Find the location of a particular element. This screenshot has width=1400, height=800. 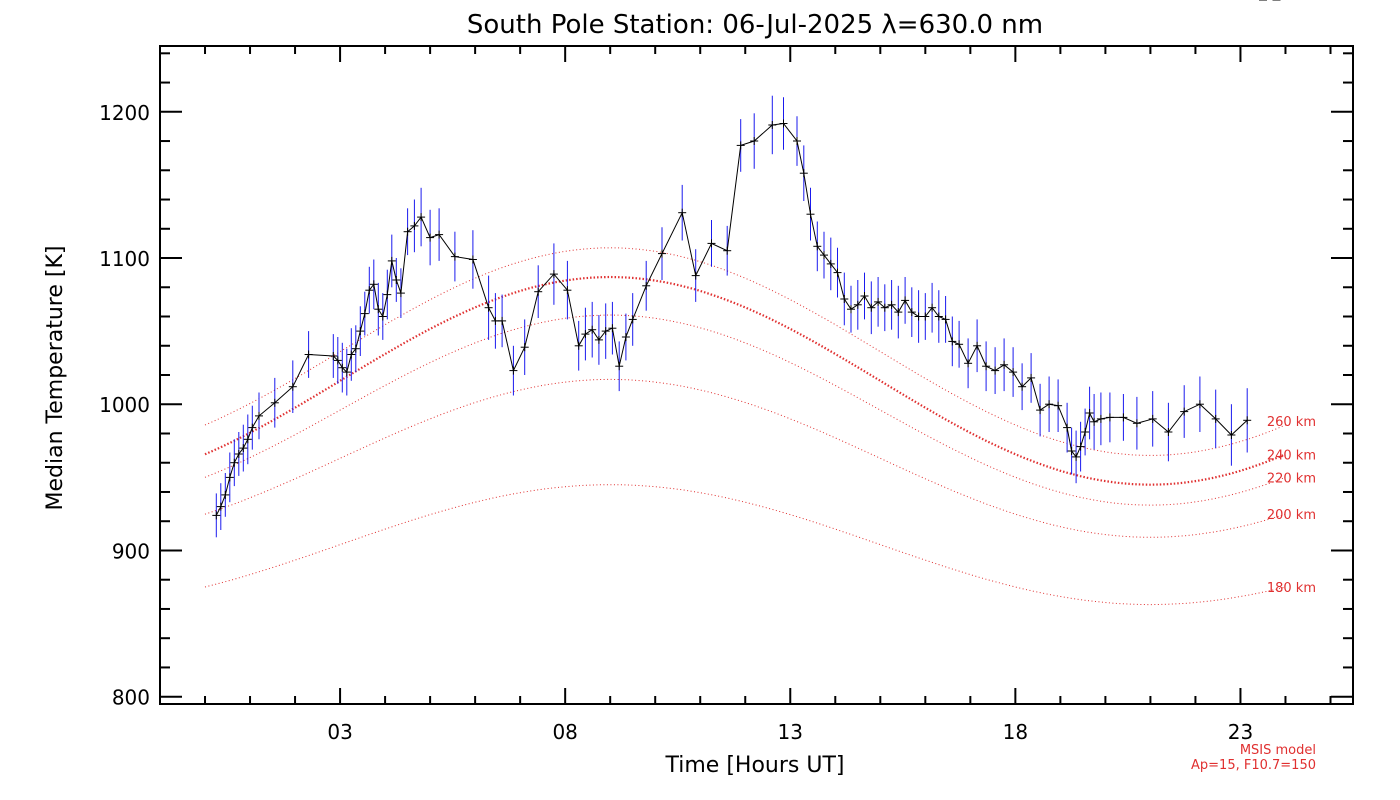

x-tick-label: 18 is located at coordinates (1015, 732).